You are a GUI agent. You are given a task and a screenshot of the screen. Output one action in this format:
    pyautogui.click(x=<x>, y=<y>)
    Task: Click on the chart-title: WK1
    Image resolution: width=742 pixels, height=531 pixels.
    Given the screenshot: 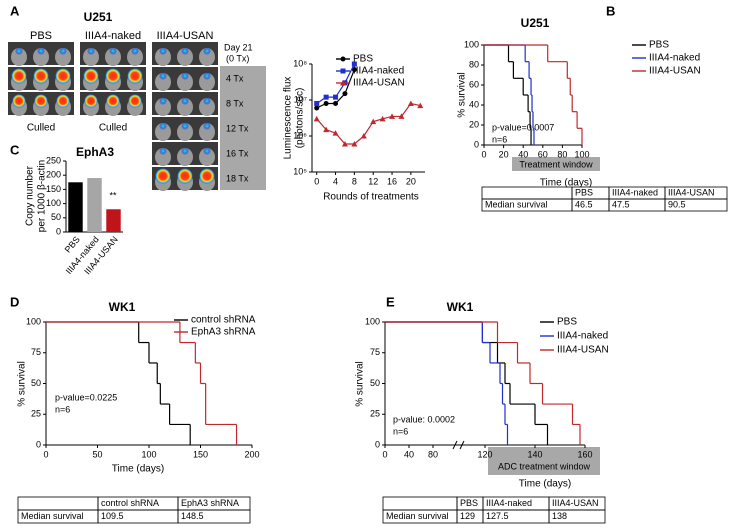 What is the action you would take?
    pyautogui.click(x=460, y=307)
    